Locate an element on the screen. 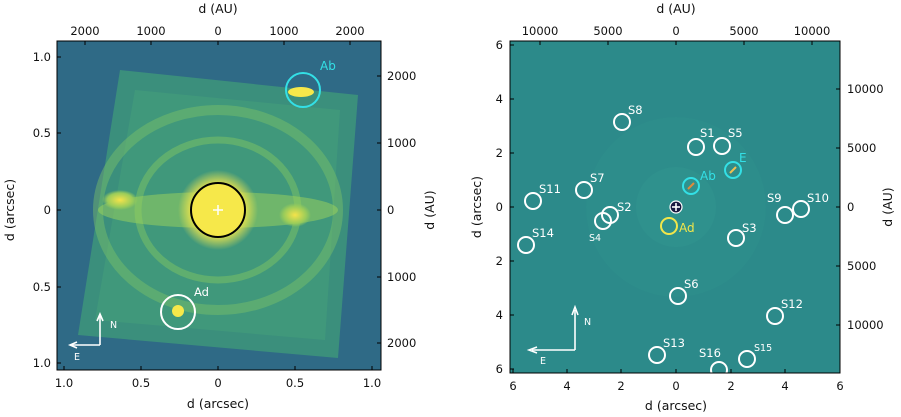 The height and width of the screenshot is (417, 901). source-s12-circle is located at coordinates (775, 316).